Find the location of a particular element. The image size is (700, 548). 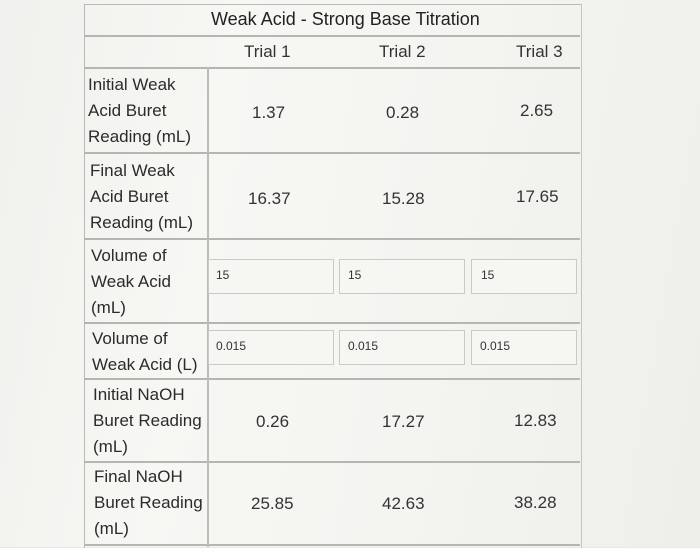

cell-value: 16.37 is located at coordinates (269, 198).